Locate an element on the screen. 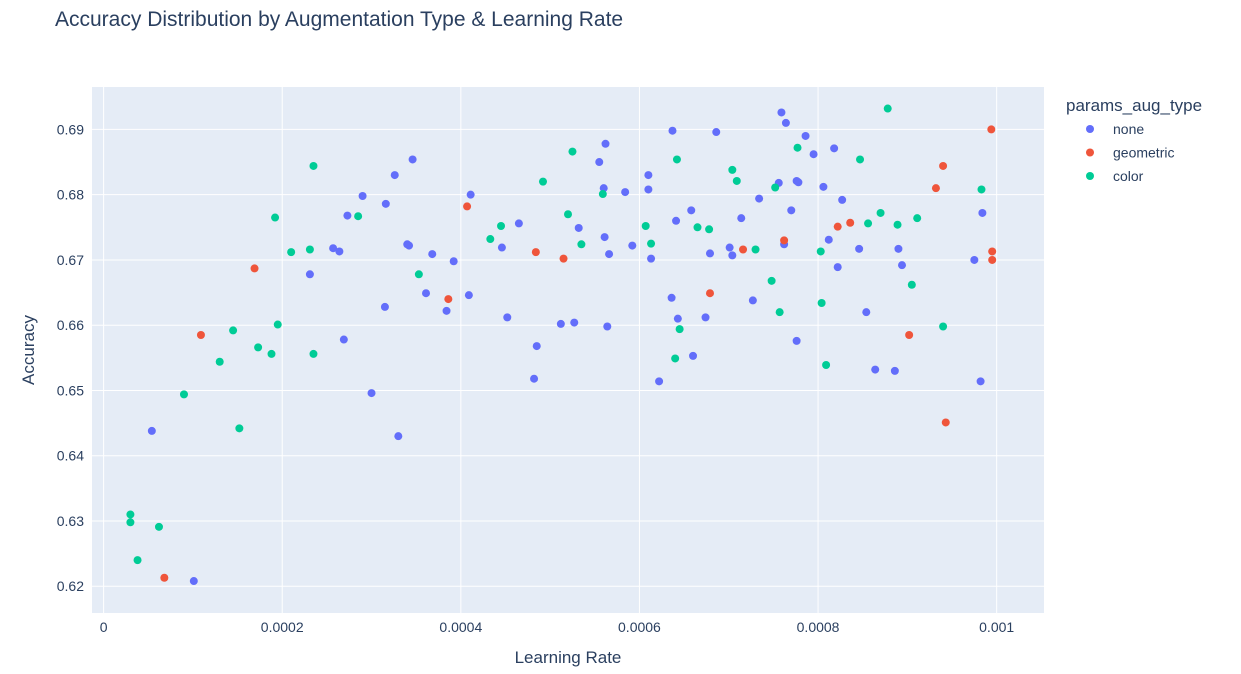 This screenshot has height=674, width=1241. legend-item-geometric: geometric is located at coordinates (1130, 153).